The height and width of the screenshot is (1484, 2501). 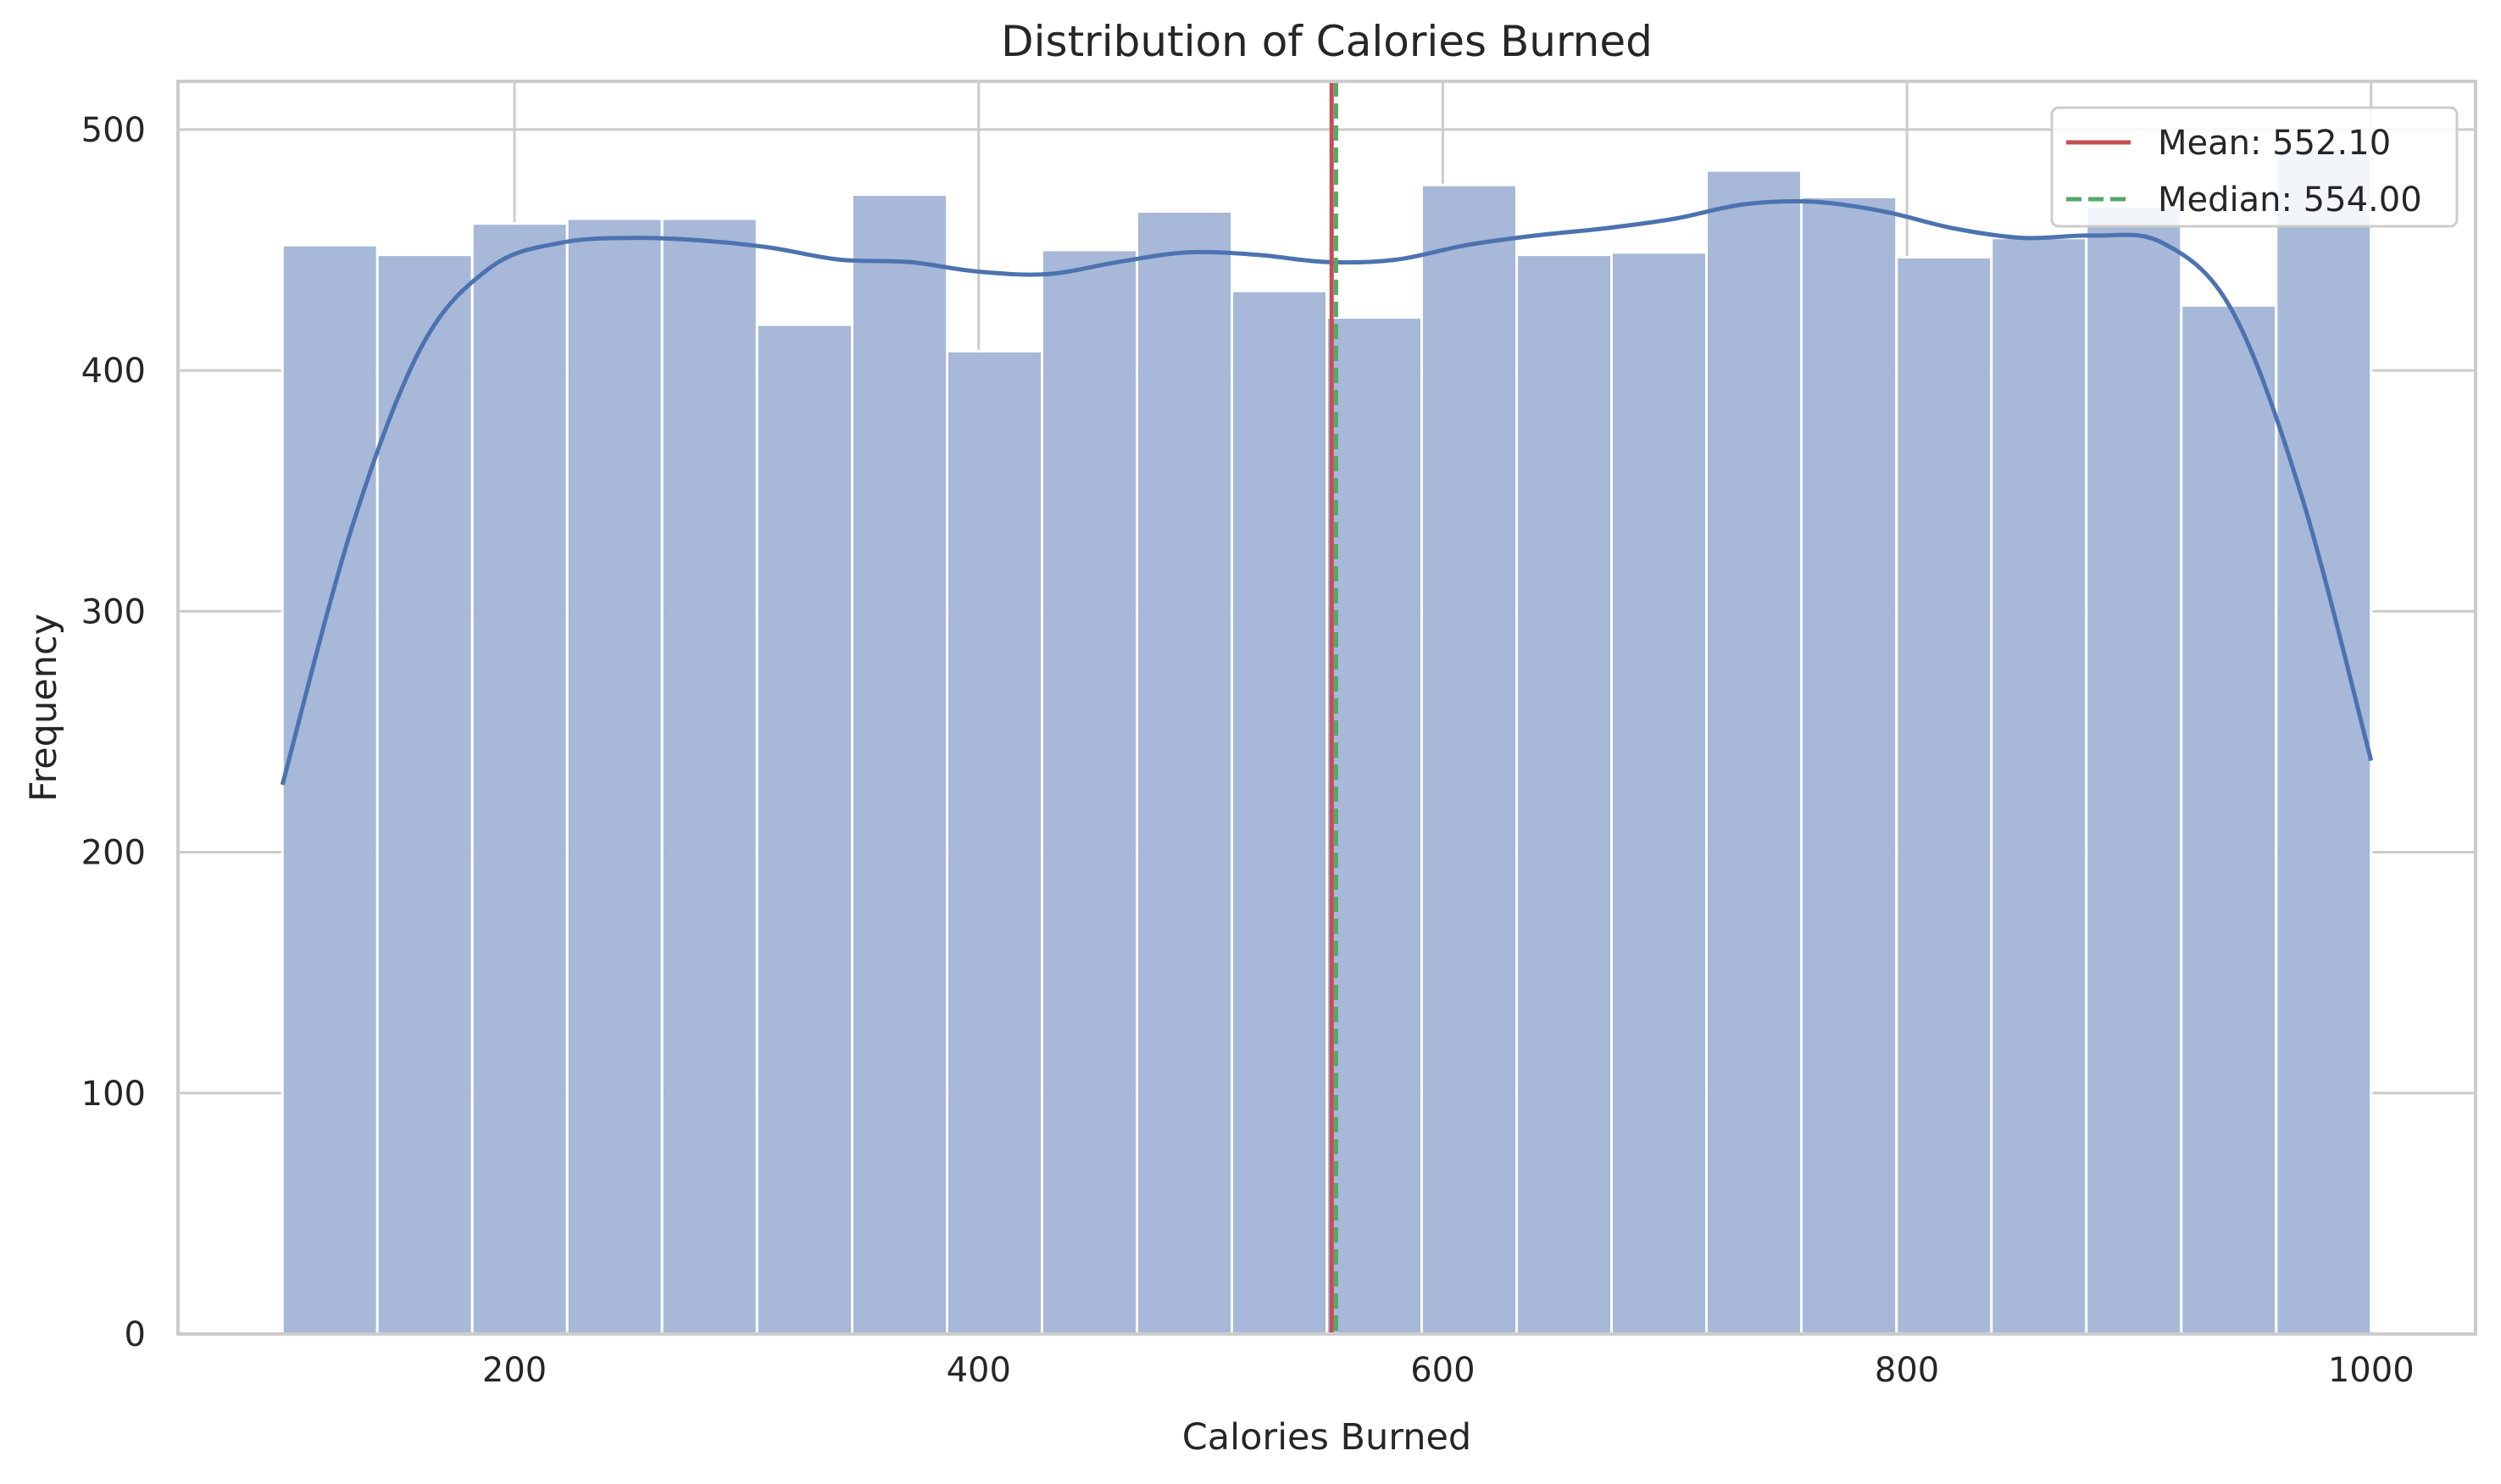 What do you see at coordinates (113, 131) in the screenshot?
I see `y-tick-label: 500` at bounding box center [113, 131].